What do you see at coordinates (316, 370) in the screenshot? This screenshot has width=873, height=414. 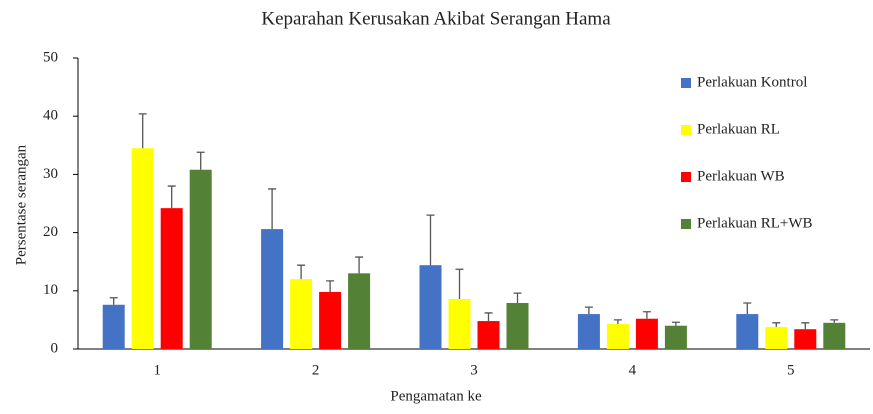 I see `x-tick-label: 2` at bounding box center [316, 370].